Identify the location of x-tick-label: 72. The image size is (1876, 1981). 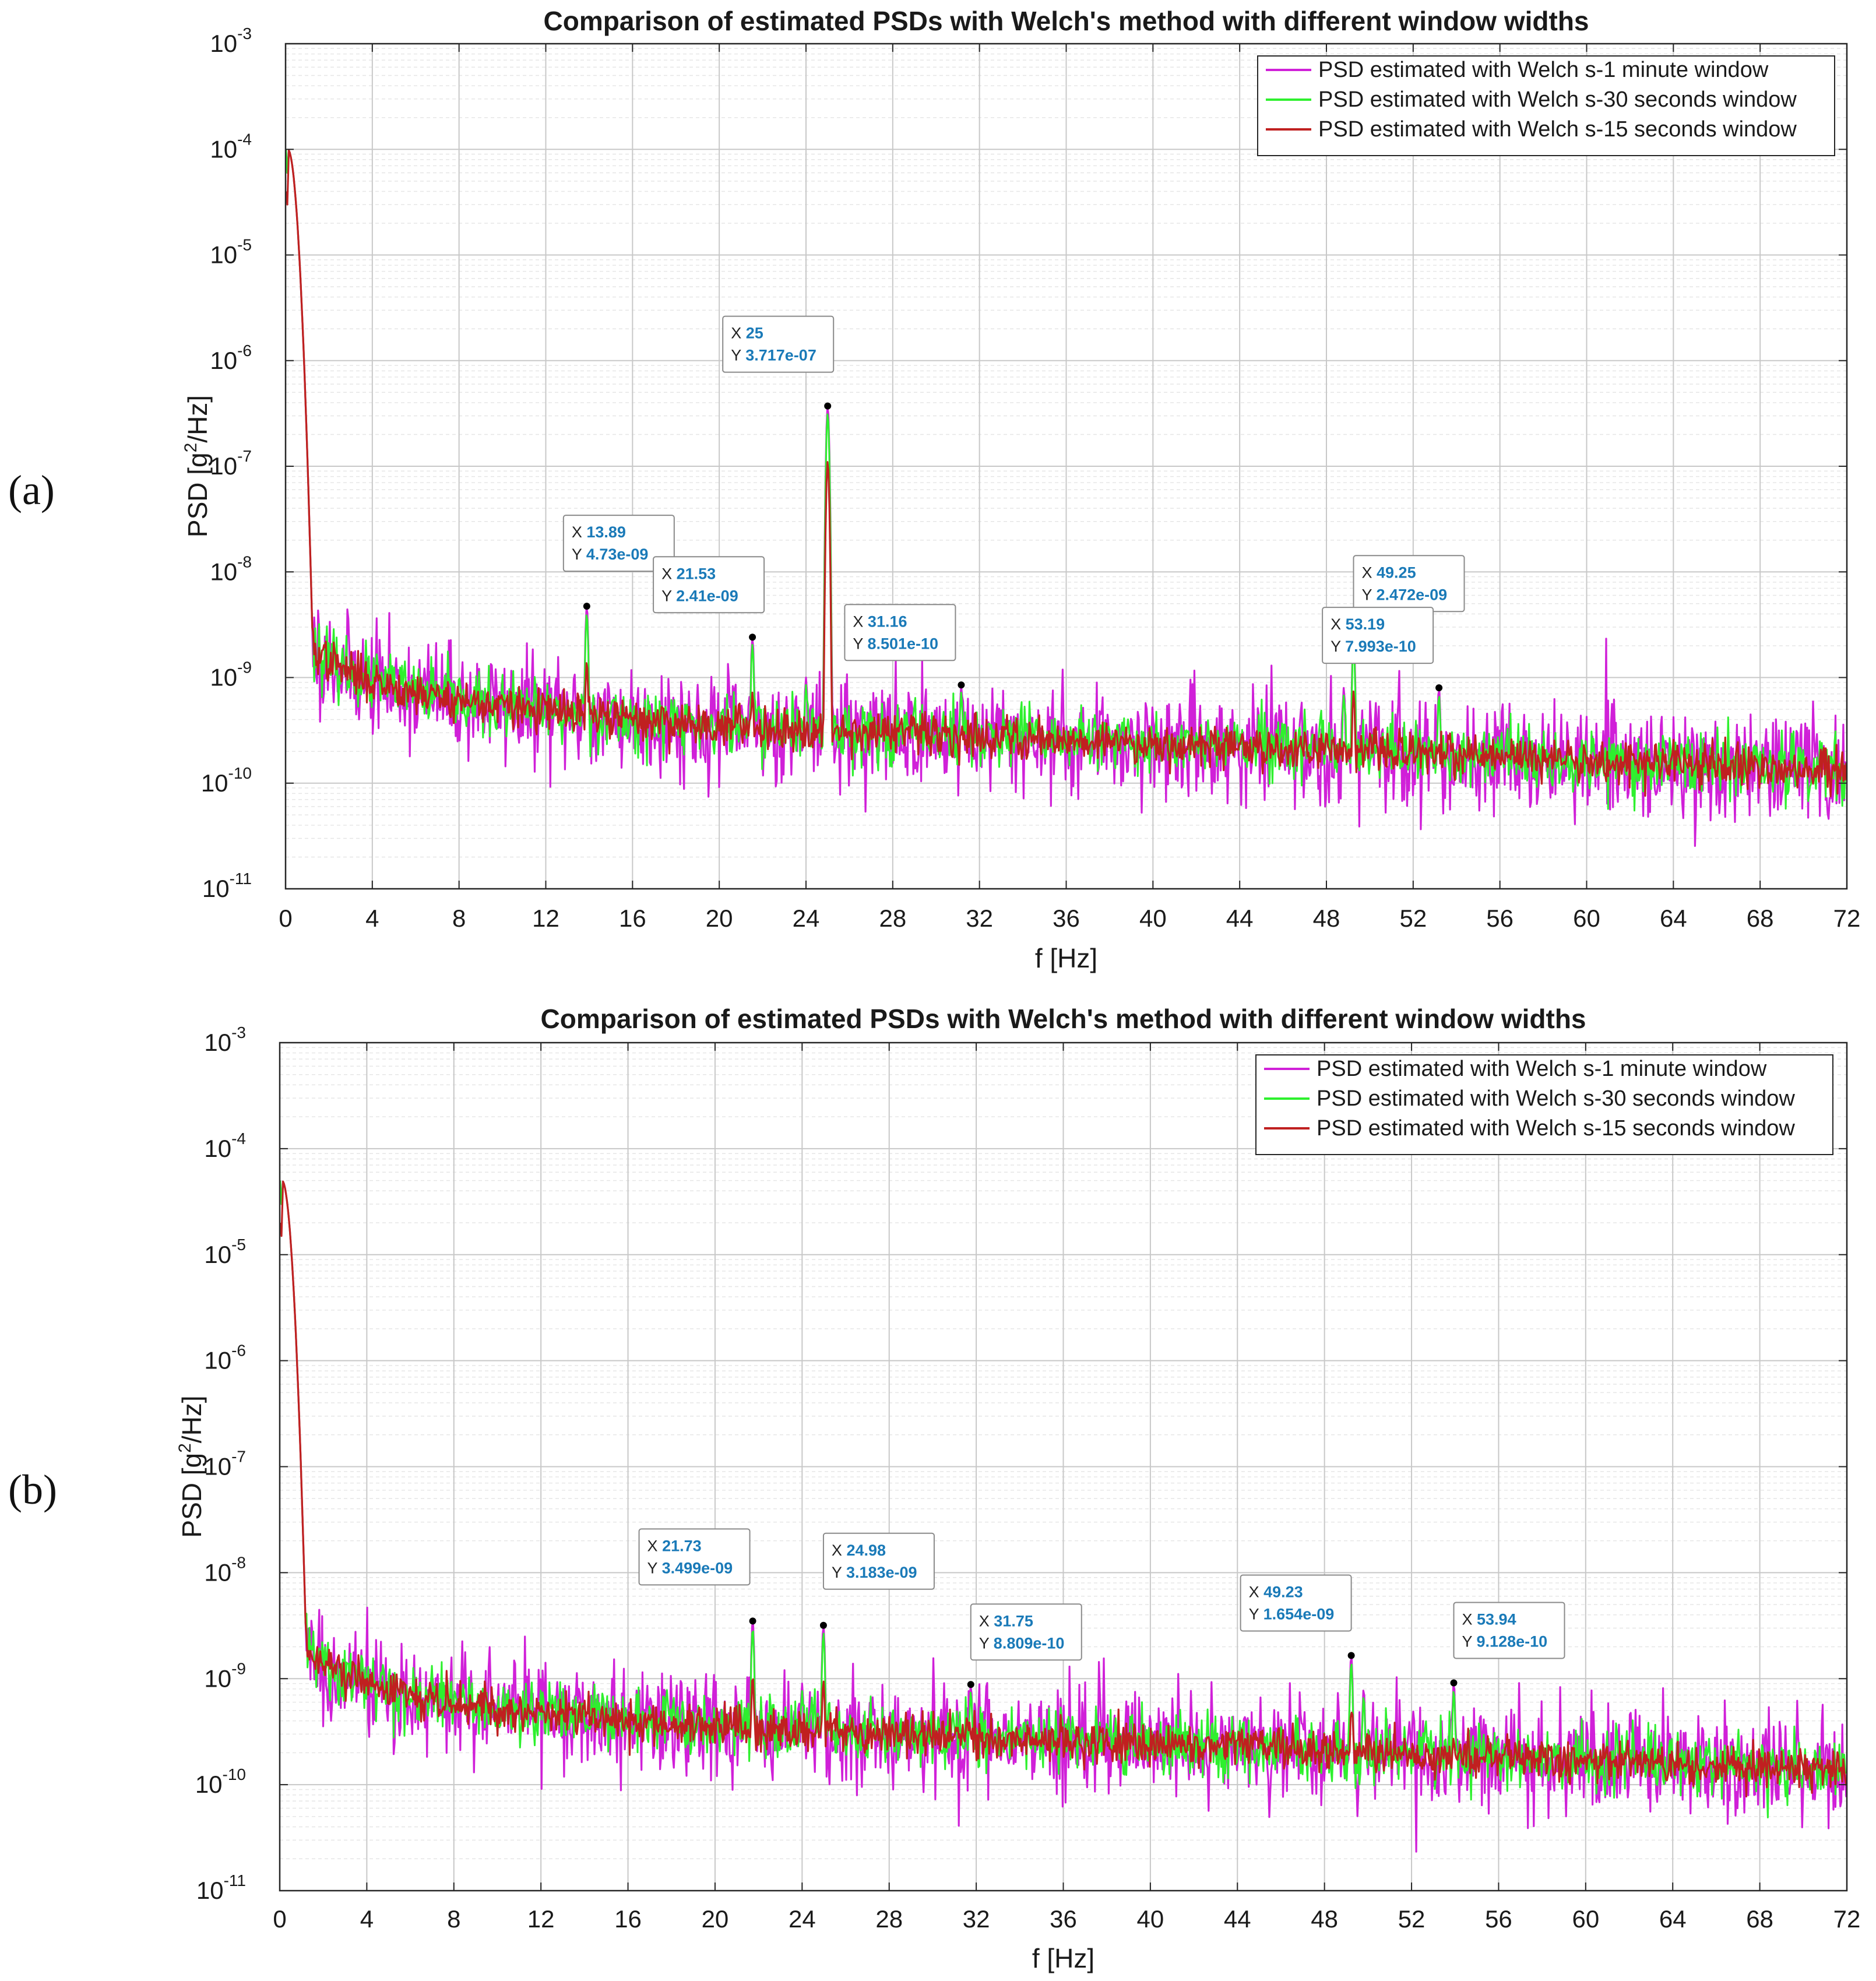
(1847, 918).